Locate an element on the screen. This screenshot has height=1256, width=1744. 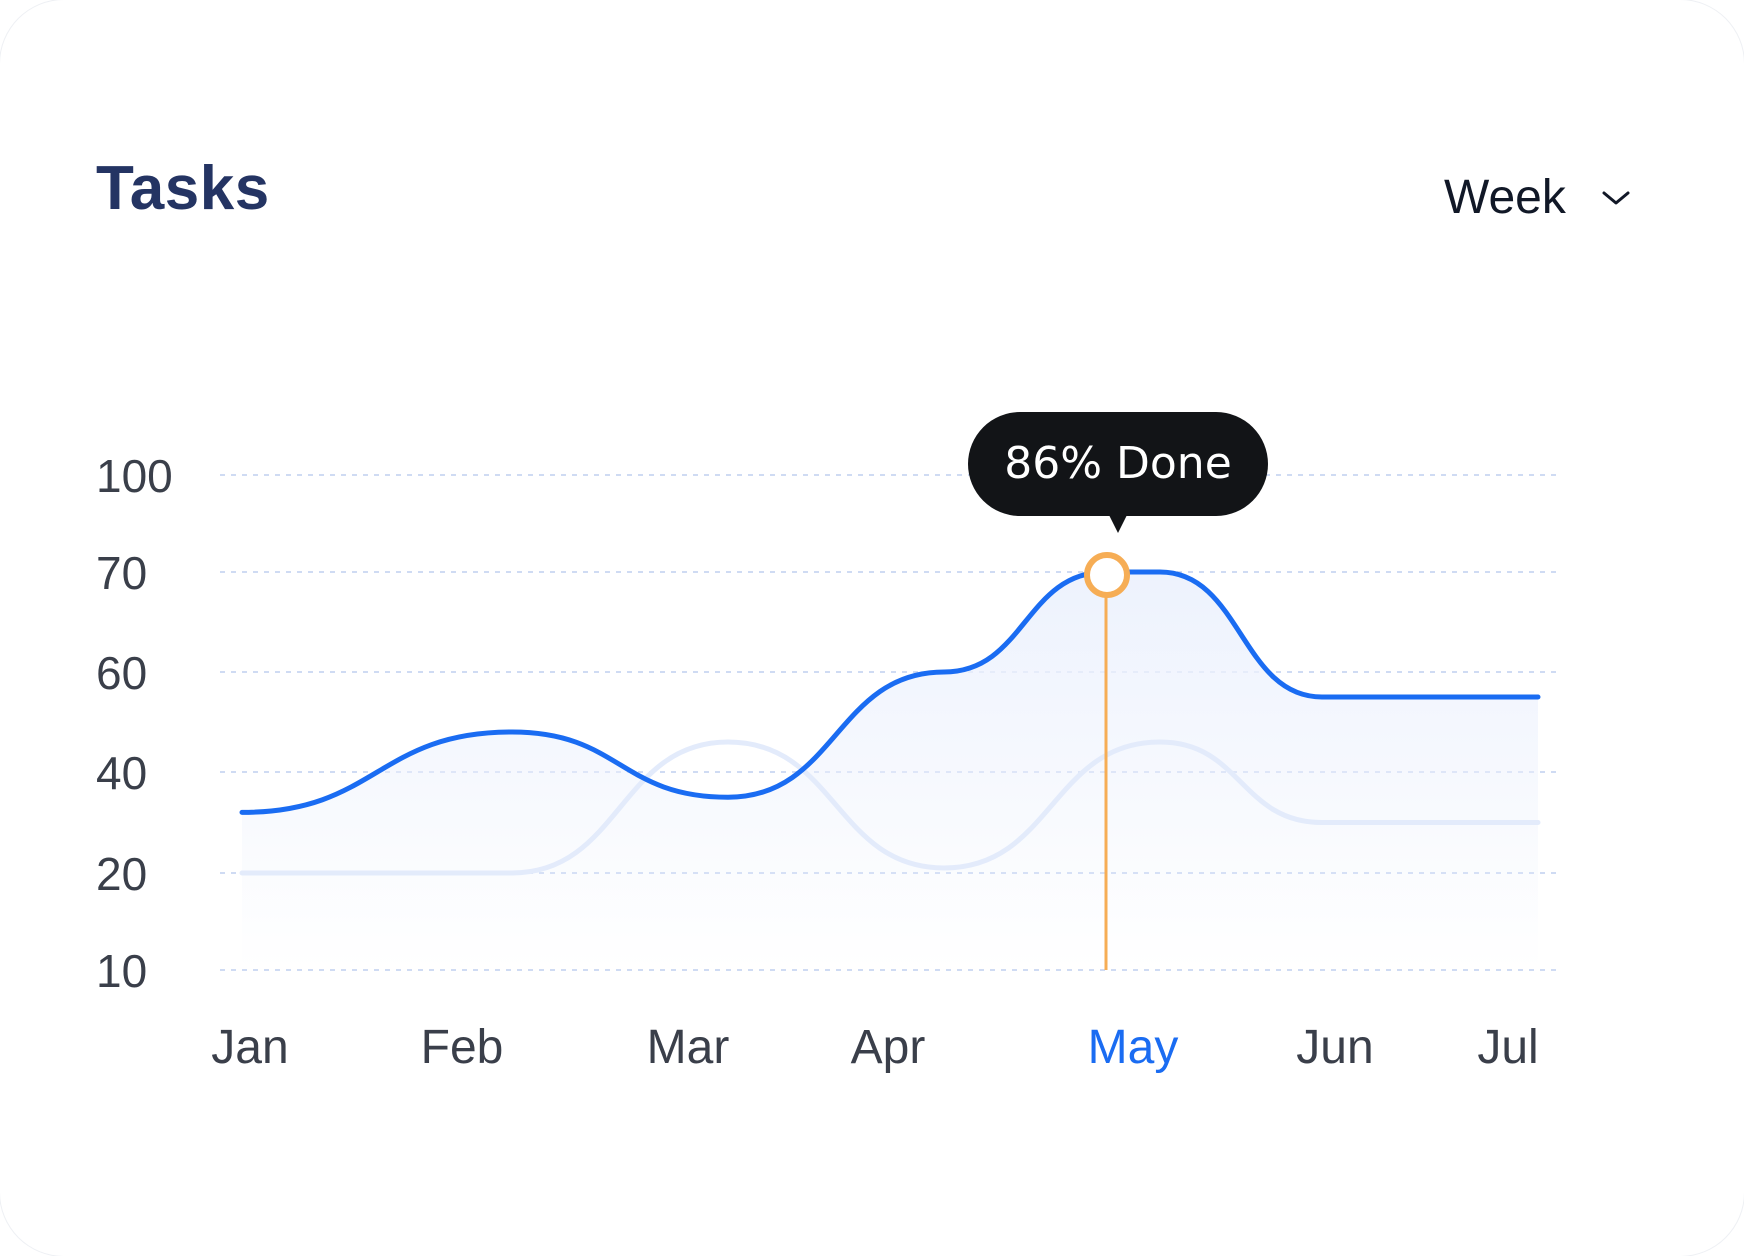
y-tick-label: 60 is located at coordinates (121, 673).